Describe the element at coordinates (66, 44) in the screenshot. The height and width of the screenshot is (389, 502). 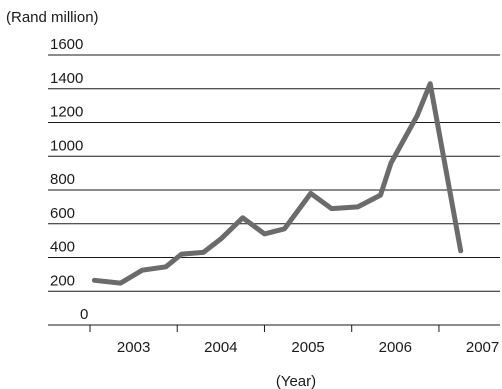
I see `y-tick-label: 1600` at that location.